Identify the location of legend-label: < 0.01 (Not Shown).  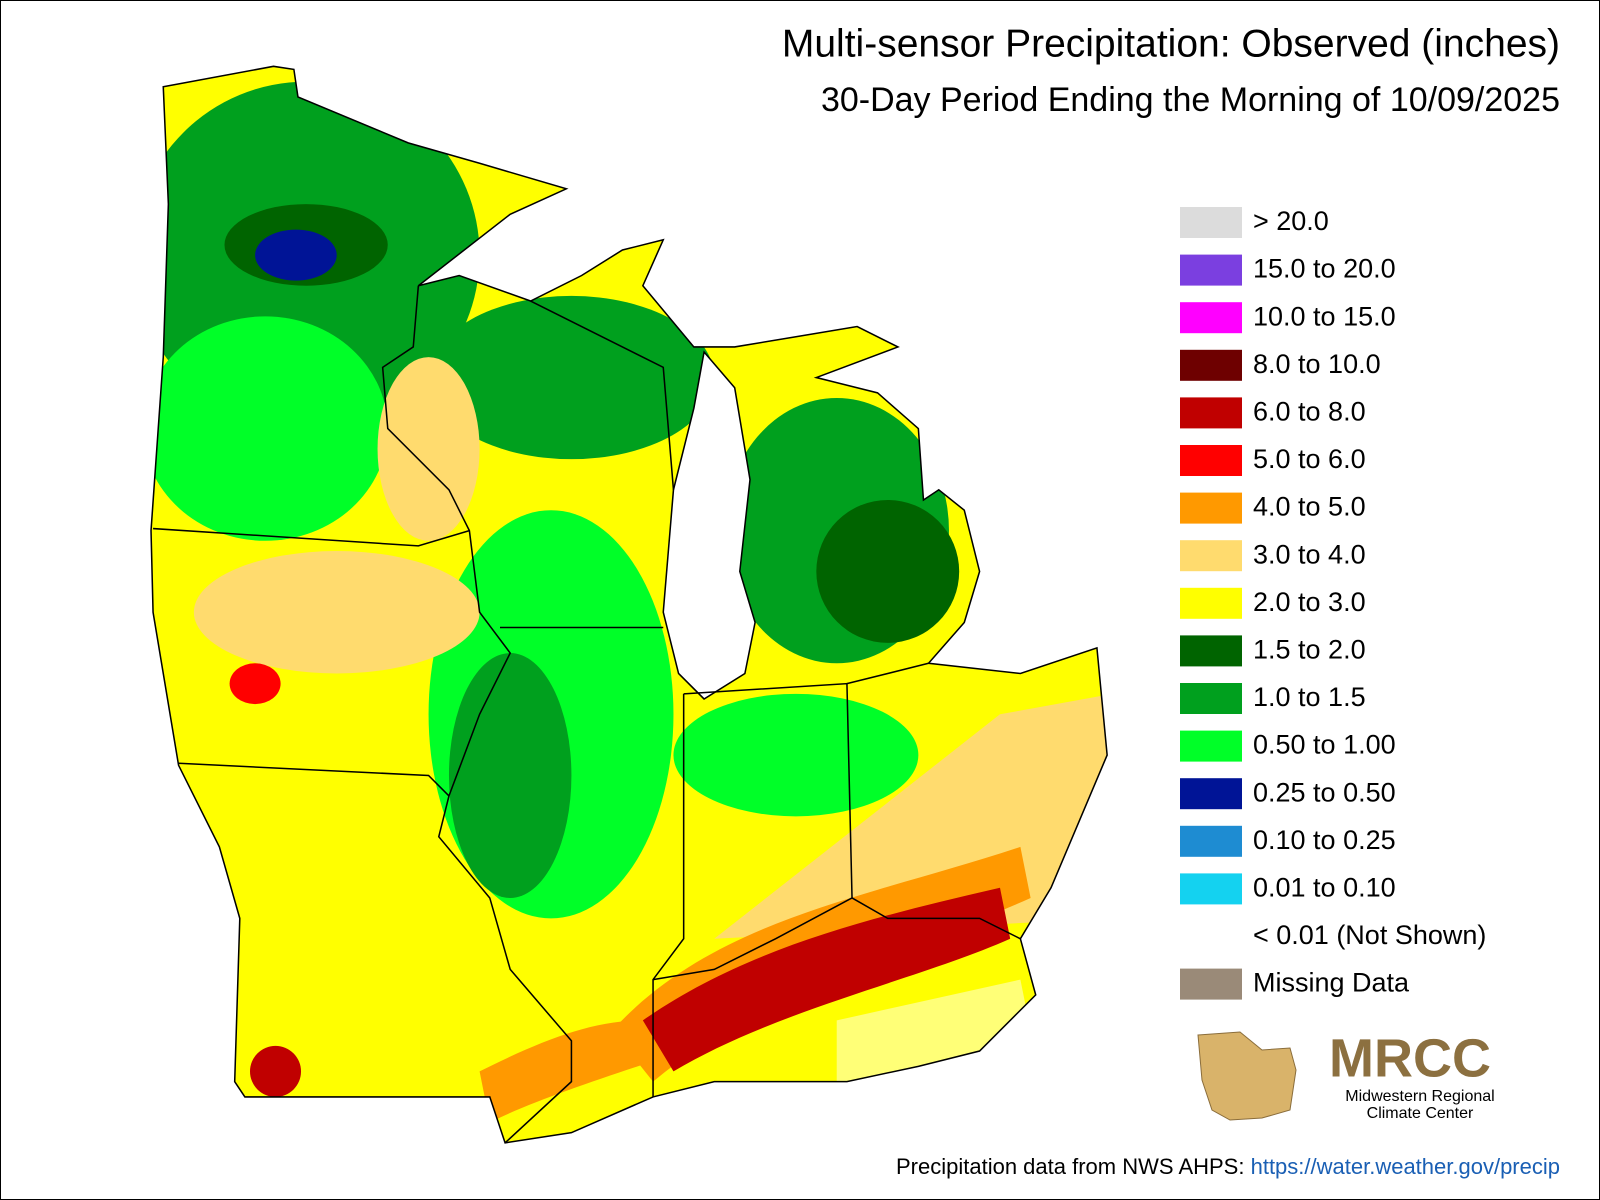
(1369, 935).